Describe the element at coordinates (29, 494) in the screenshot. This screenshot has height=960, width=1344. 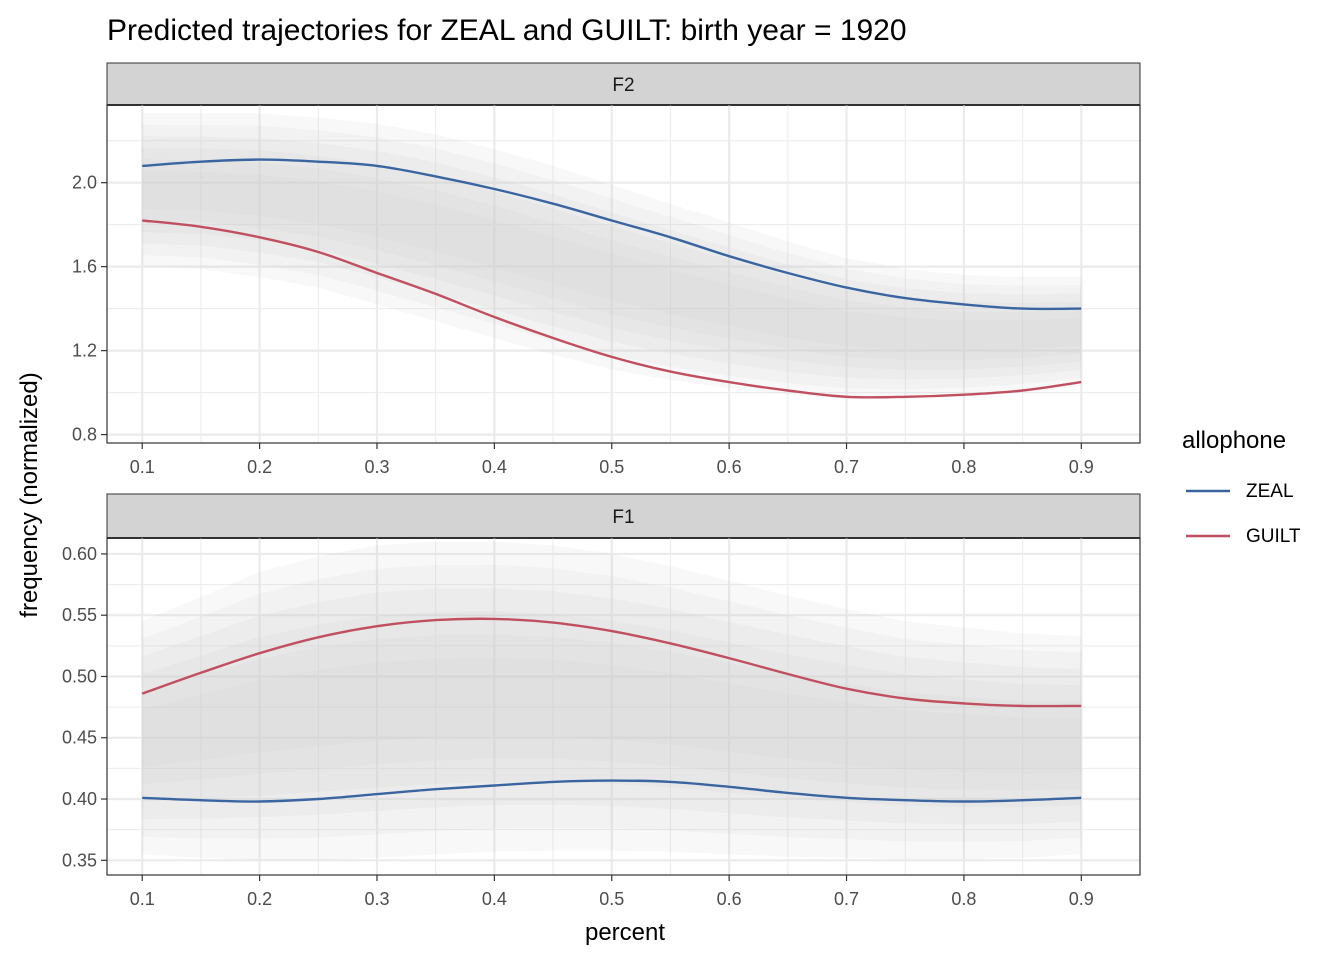
I see `y-axis-title: frequency (normalized)` at that location.